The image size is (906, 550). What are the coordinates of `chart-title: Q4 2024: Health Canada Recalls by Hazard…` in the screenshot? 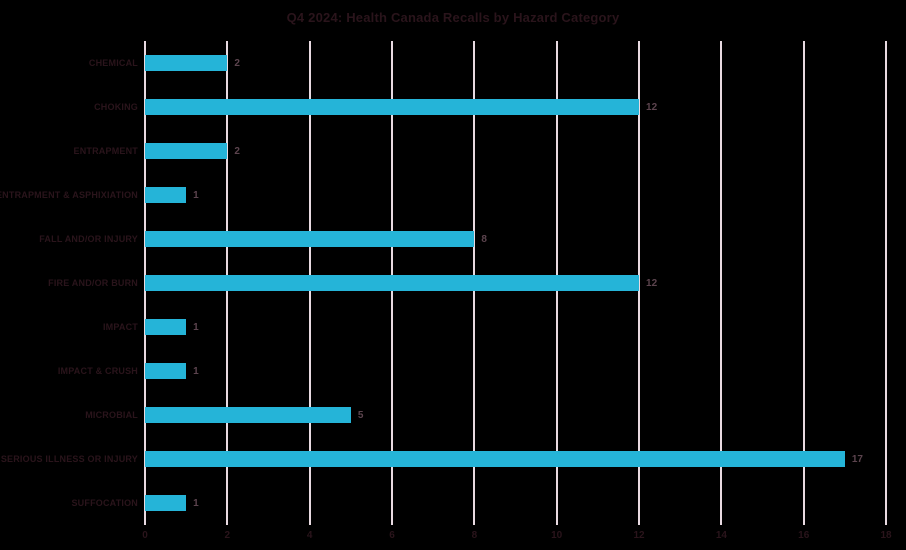 It's located at (453, 17).